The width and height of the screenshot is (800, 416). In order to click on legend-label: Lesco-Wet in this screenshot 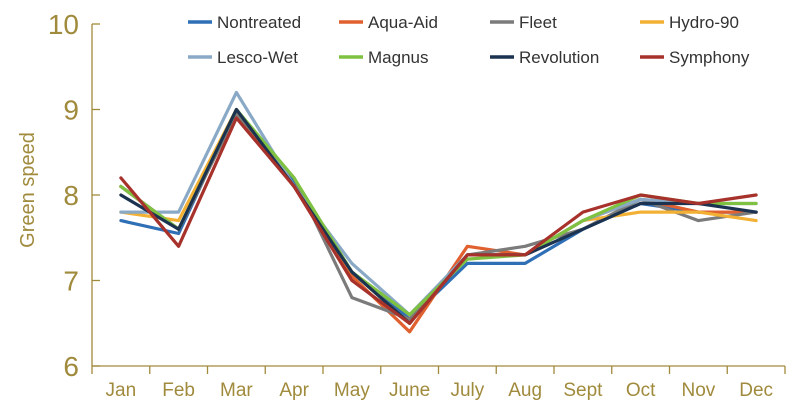, I will do `click(257, 57)`.